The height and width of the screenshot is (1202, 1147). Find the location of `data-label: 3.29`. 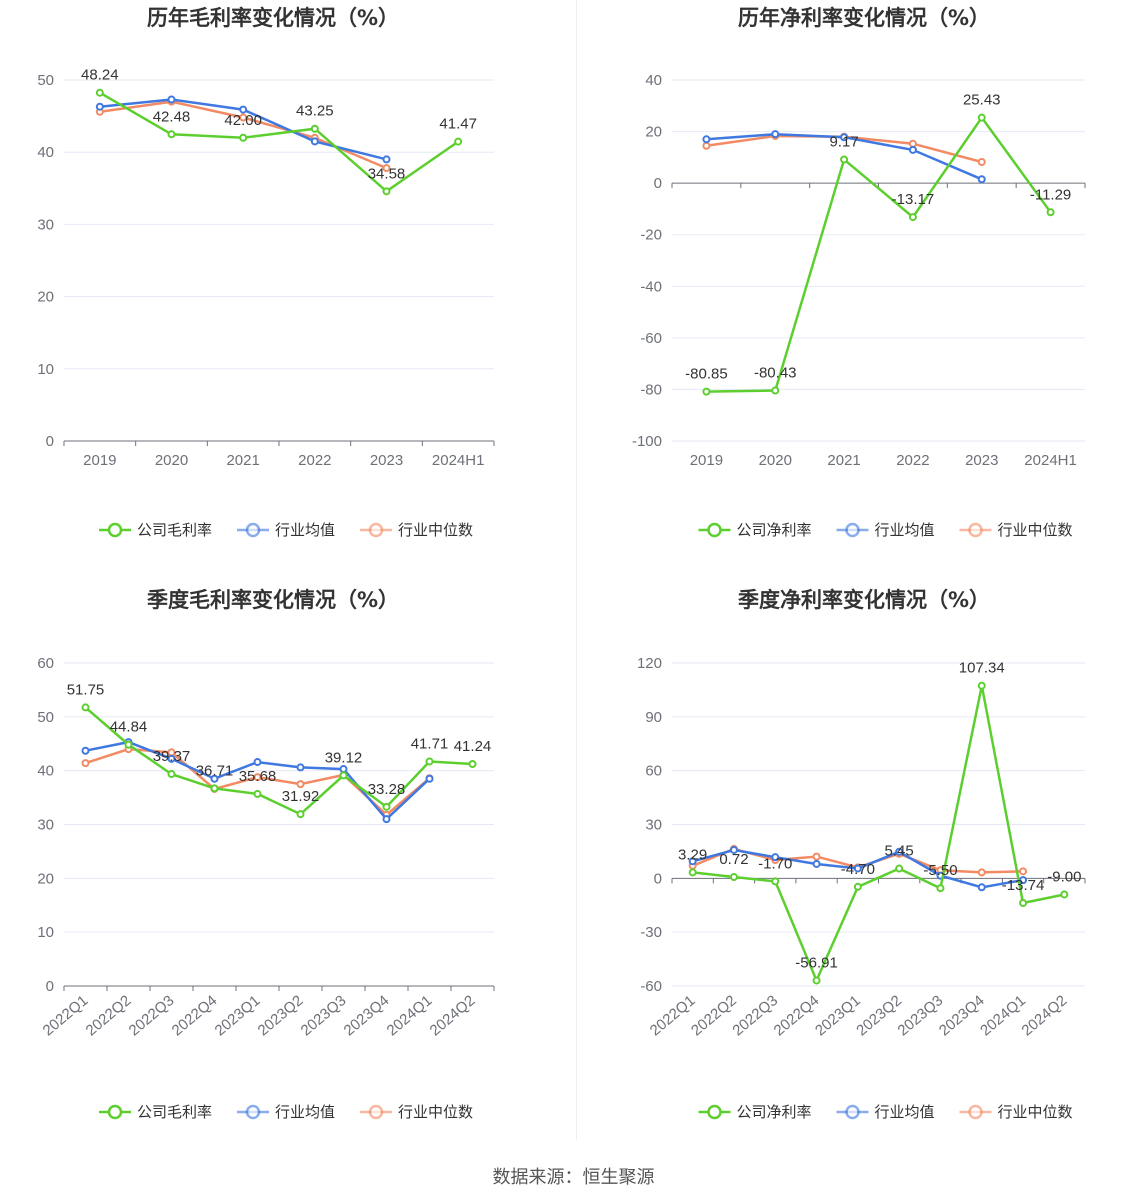

data-label: 3.29 is located at coordinates (692, 854).